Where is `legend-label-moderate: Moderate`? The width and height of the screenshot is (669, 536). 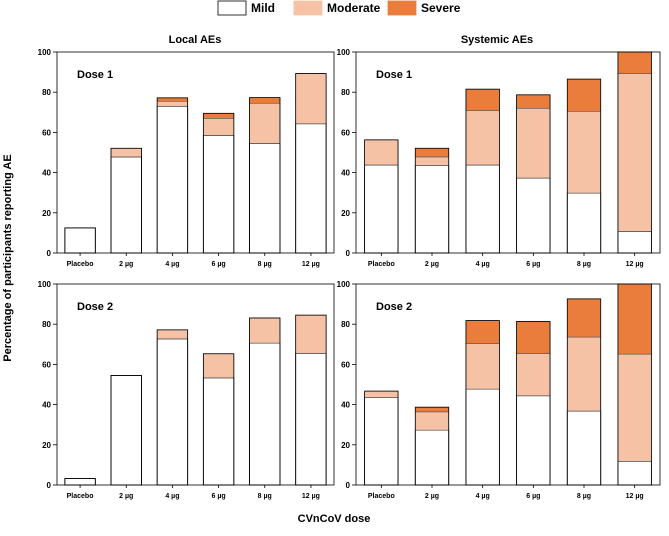 legend-label-moderate: Moderate is located at coordinates (354, 8).